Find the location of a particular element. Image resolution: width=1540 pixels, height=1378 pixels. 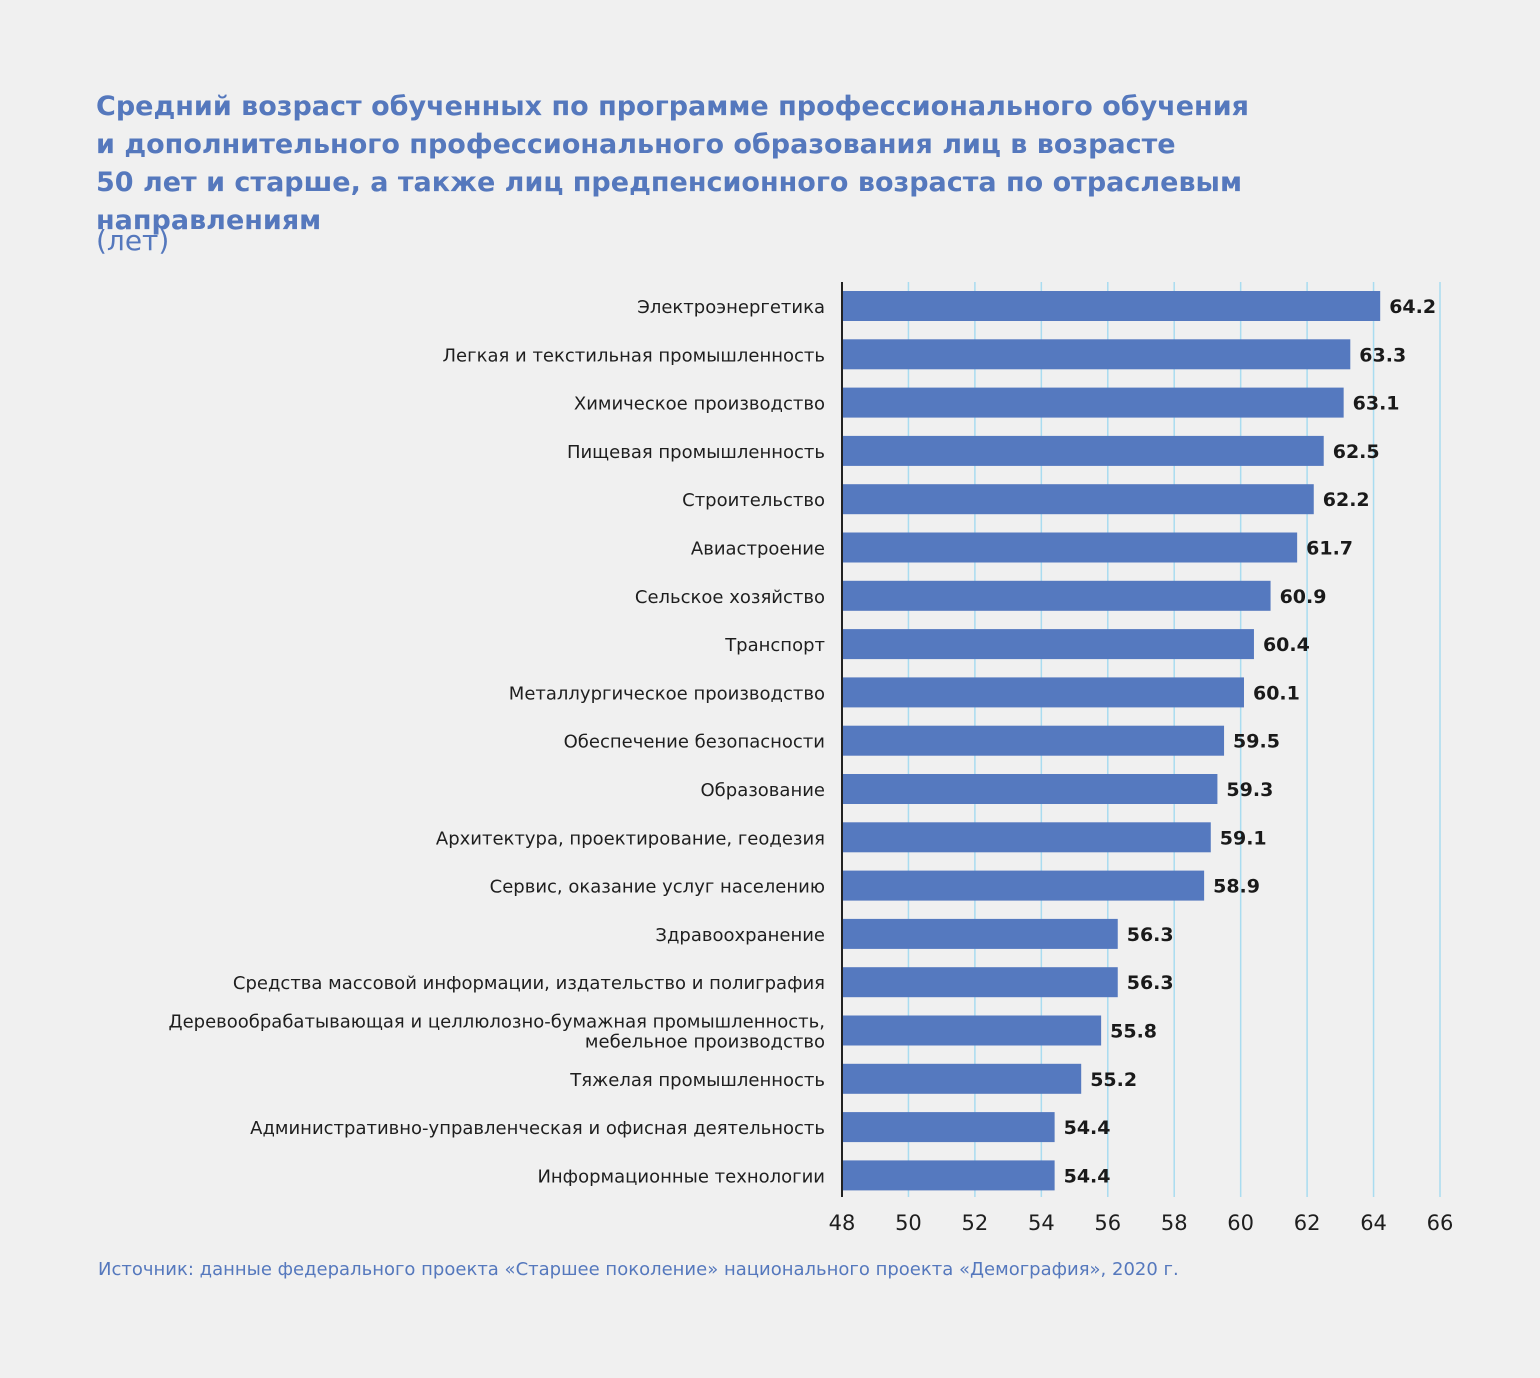

value-label: 55.8 is located at coordinates (1133, 1032).